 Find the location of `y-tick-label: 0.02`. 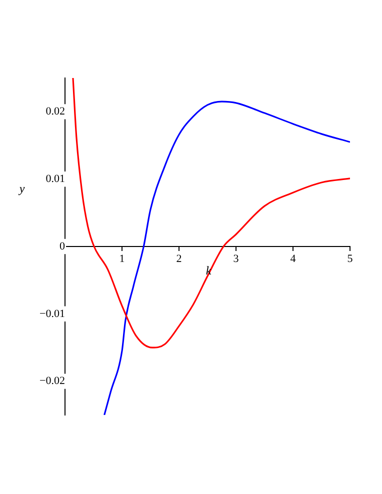

y-tick-label: 0.02 is located at coordinates (55, 112).